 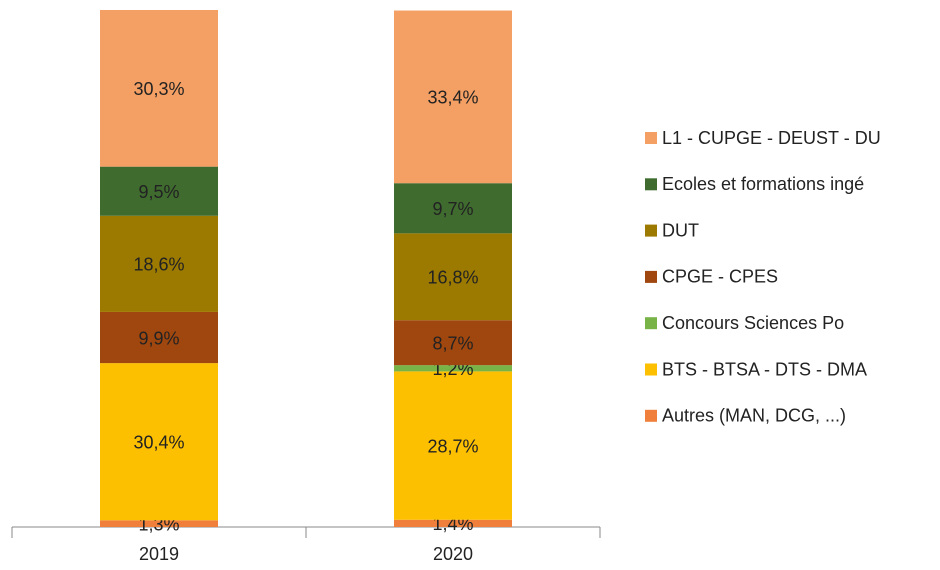 I want to click on data-label: 9,9%, so click(x=158, y=338).